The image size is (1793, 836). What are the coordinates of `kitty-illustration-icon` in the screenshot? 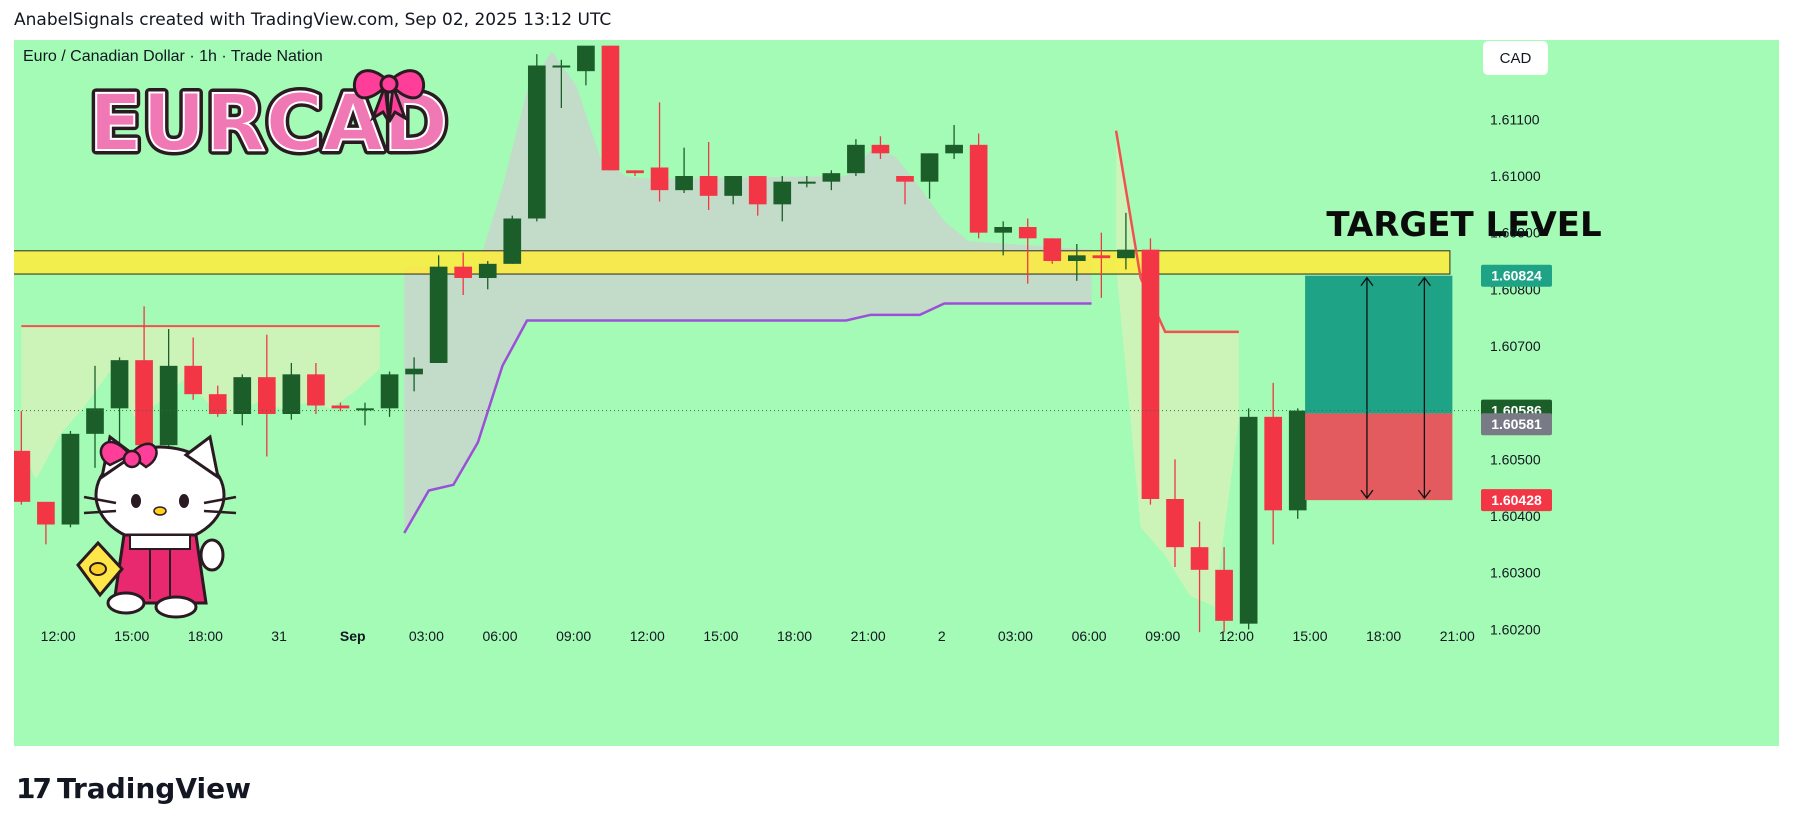 It's located at (156, 526).